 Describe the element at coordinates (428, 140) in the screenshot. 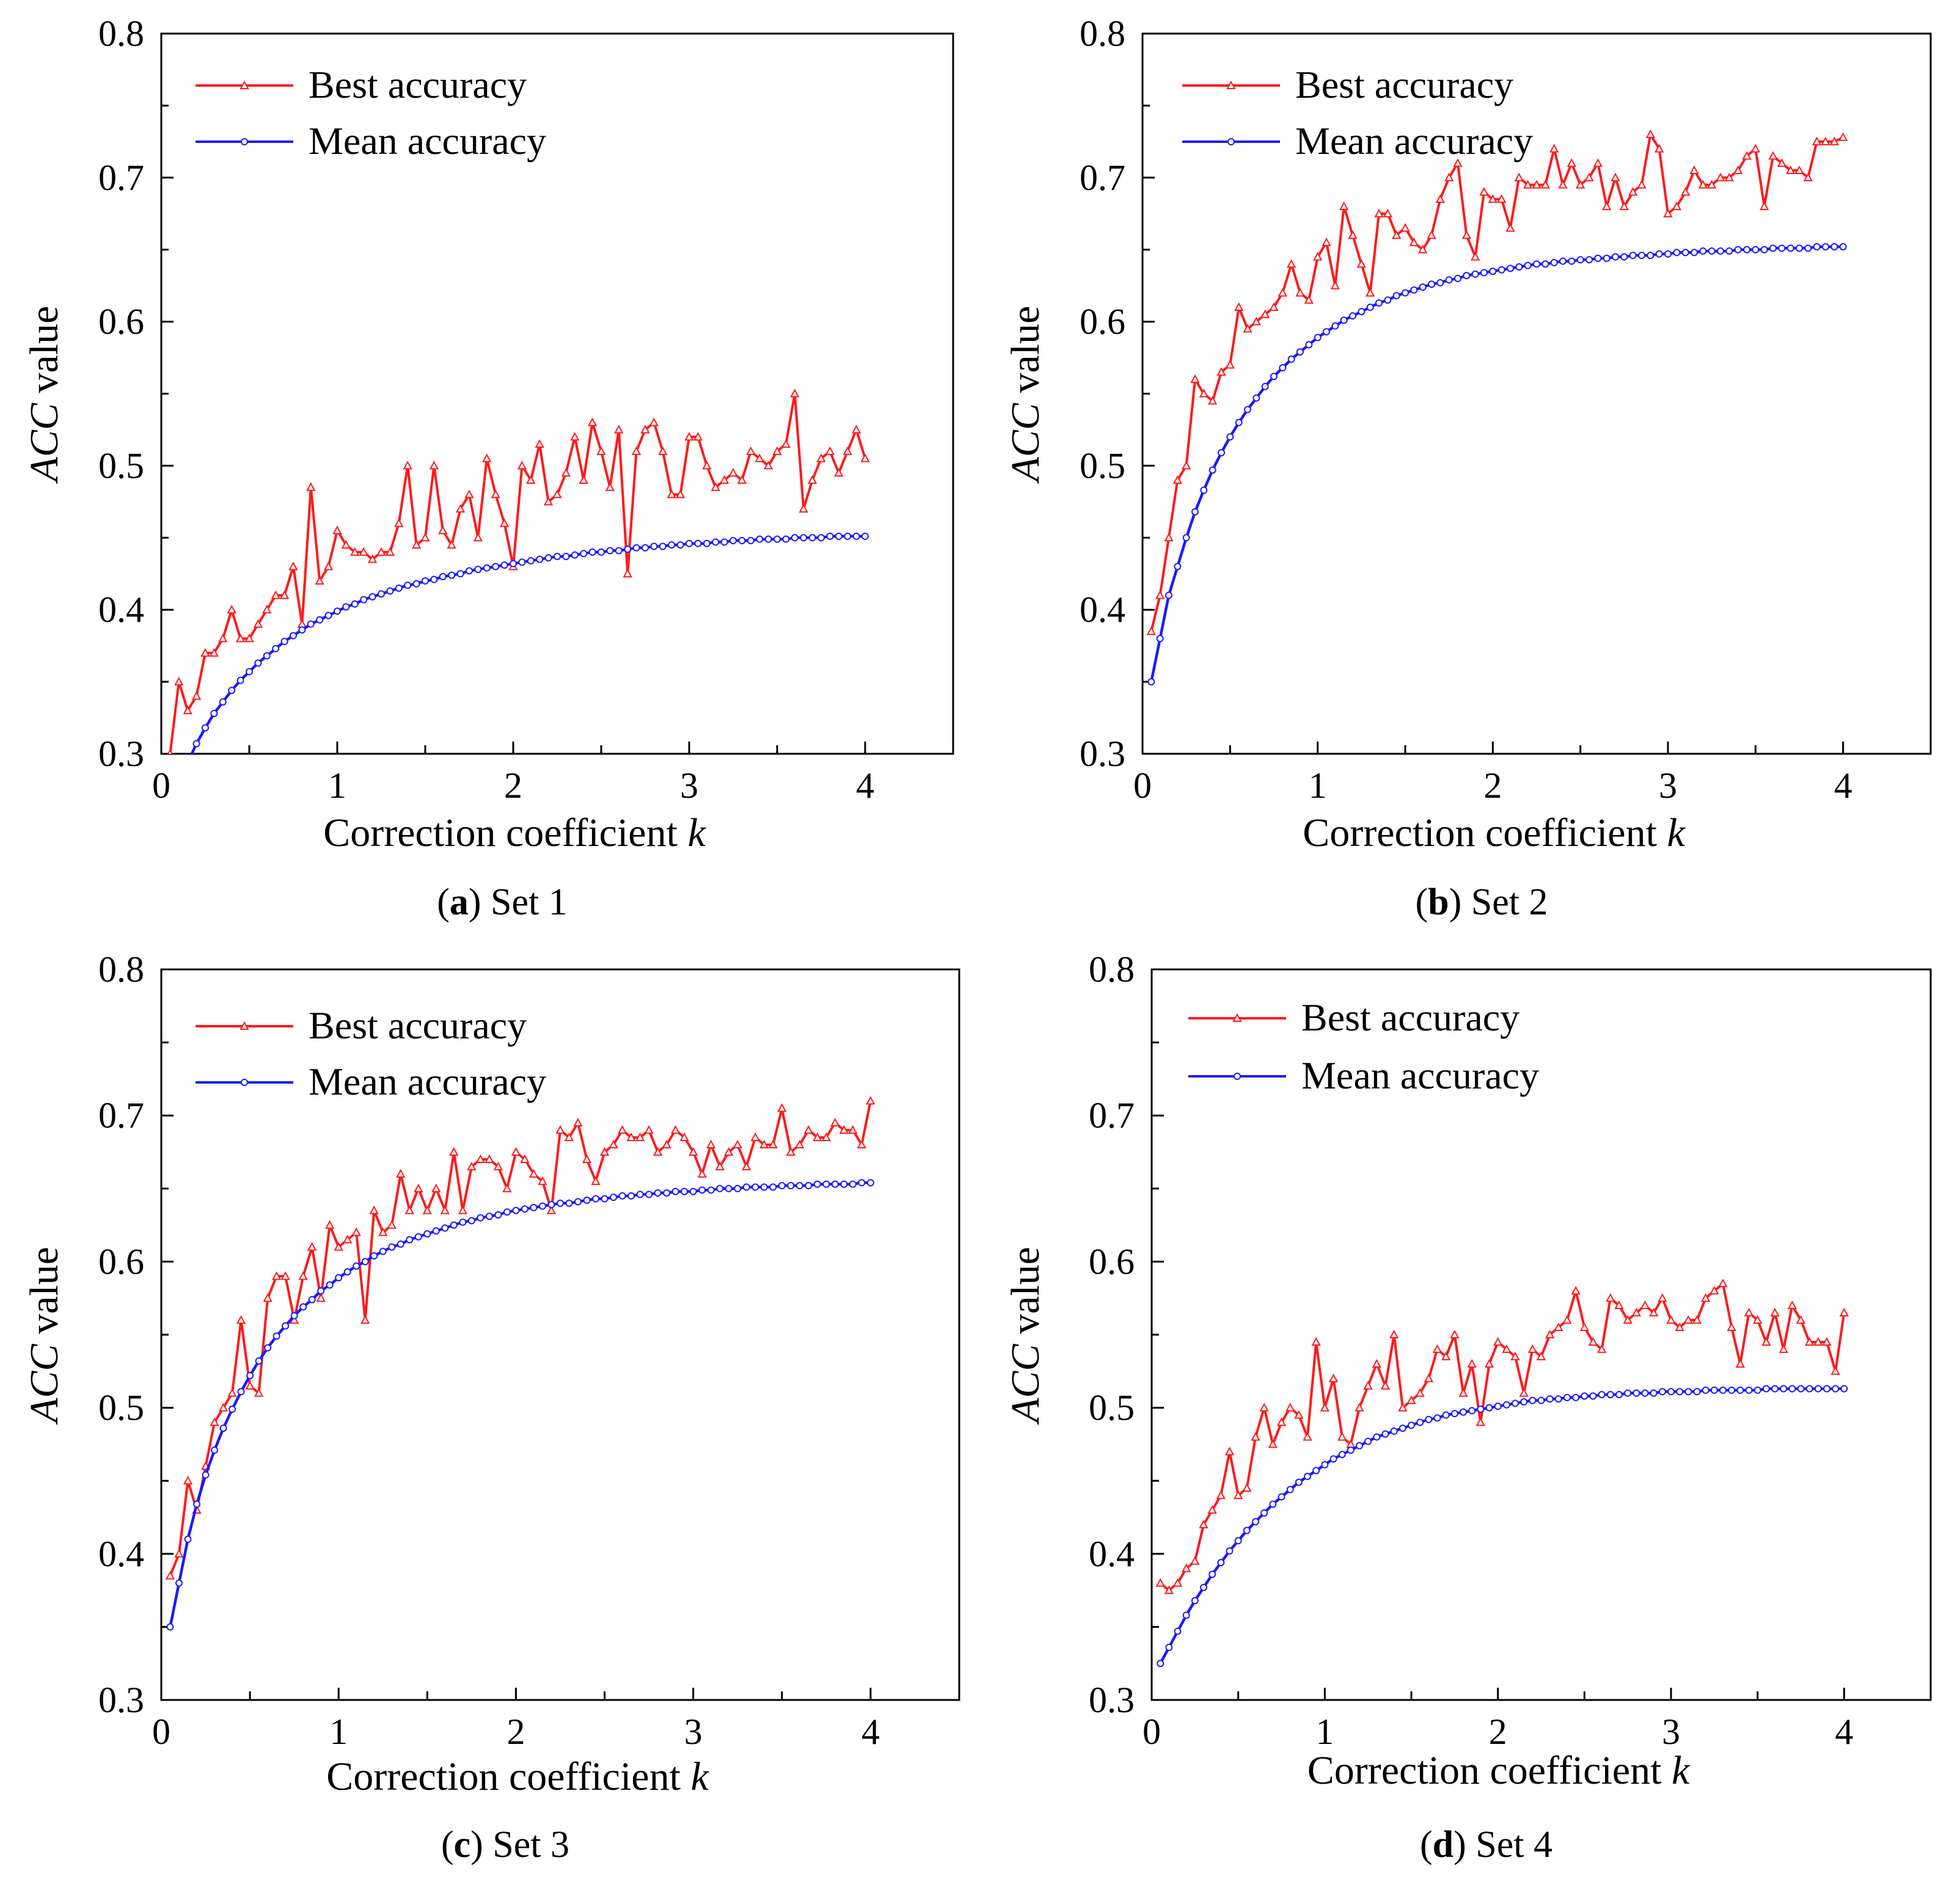

I see `legend-label: Mean accuracy` at that location.